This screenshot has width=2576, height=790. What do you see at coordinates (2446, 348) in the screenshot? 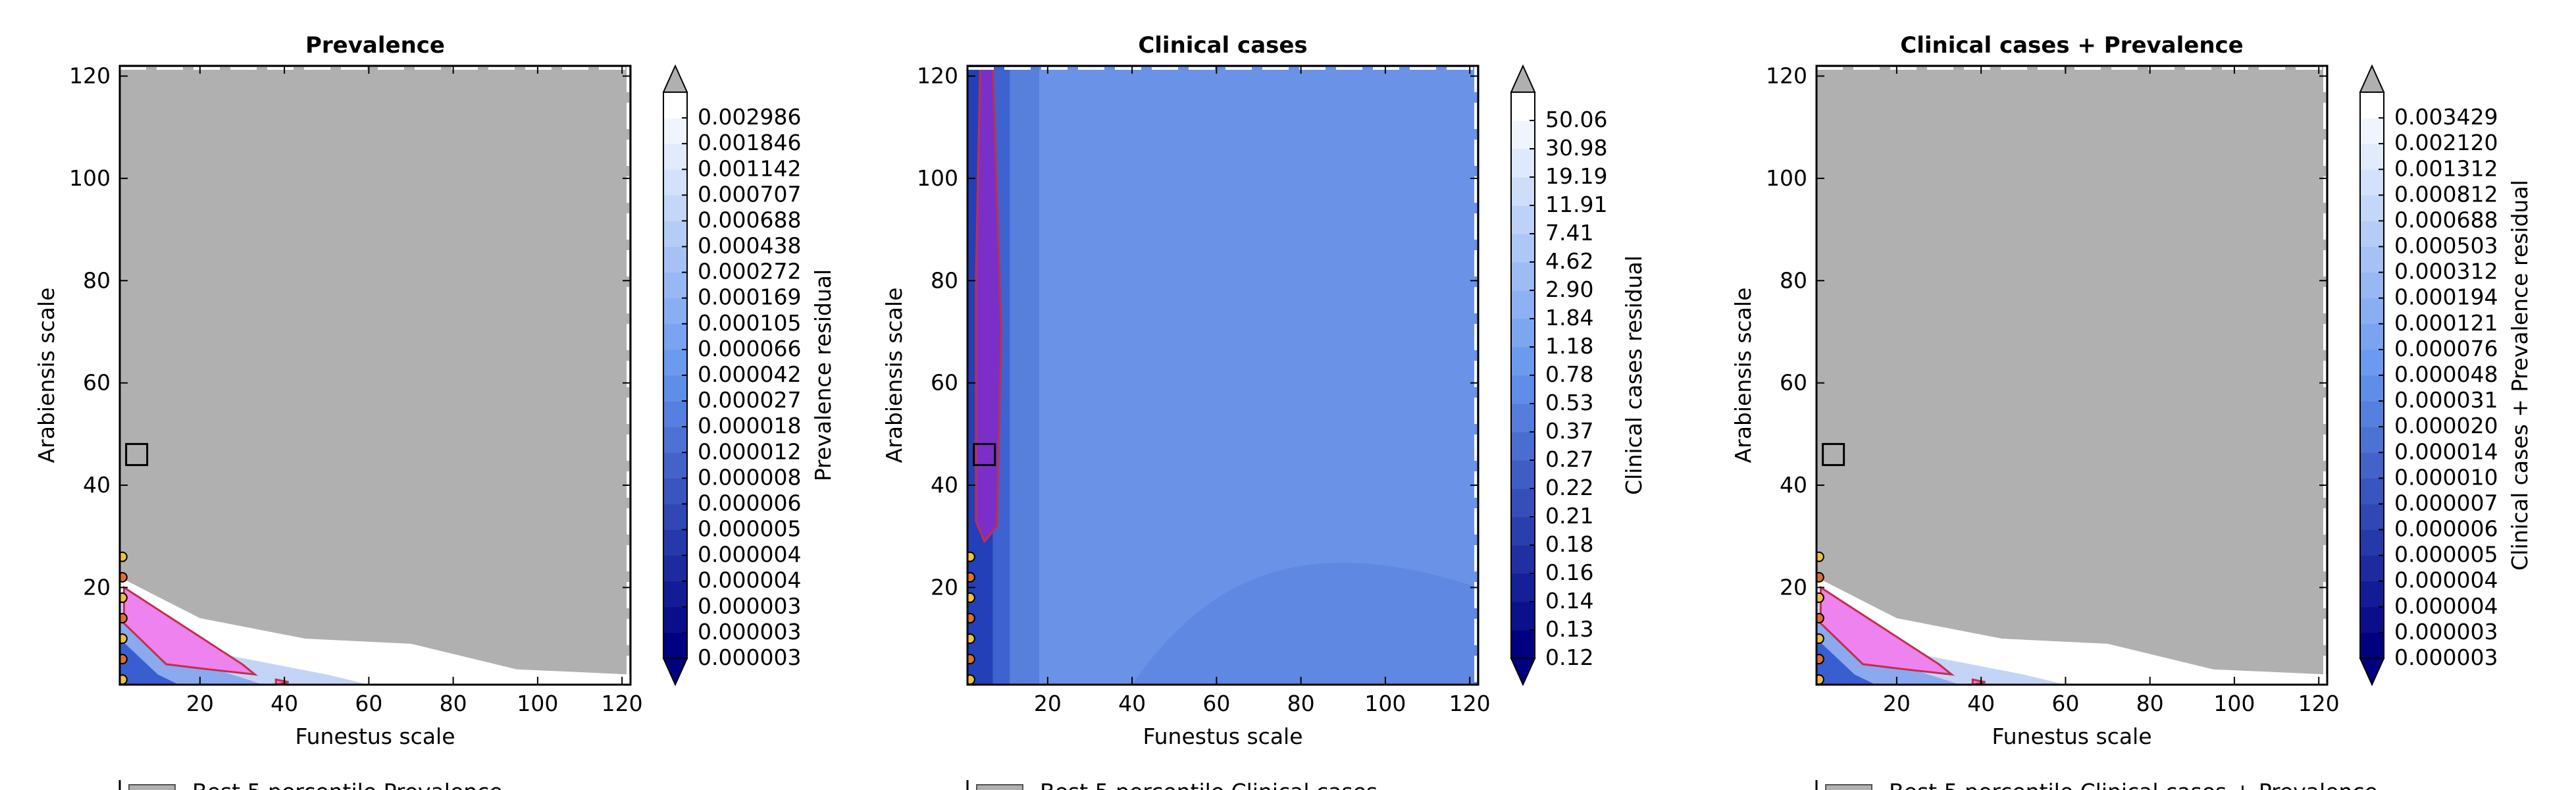
I see `colorbar-tick-label: 0.000076` at bounding box center [2446, 348].